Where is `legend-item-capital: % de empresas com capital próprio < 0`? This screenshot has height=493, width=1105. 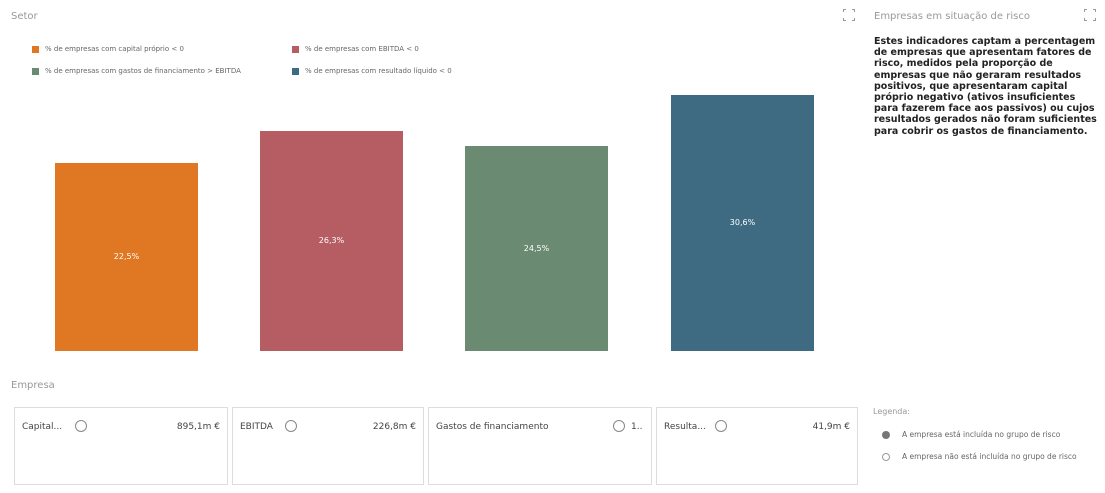
legend-item-capital: % de empresas com capital próprio < 0 is located at coordinates (108, 49).